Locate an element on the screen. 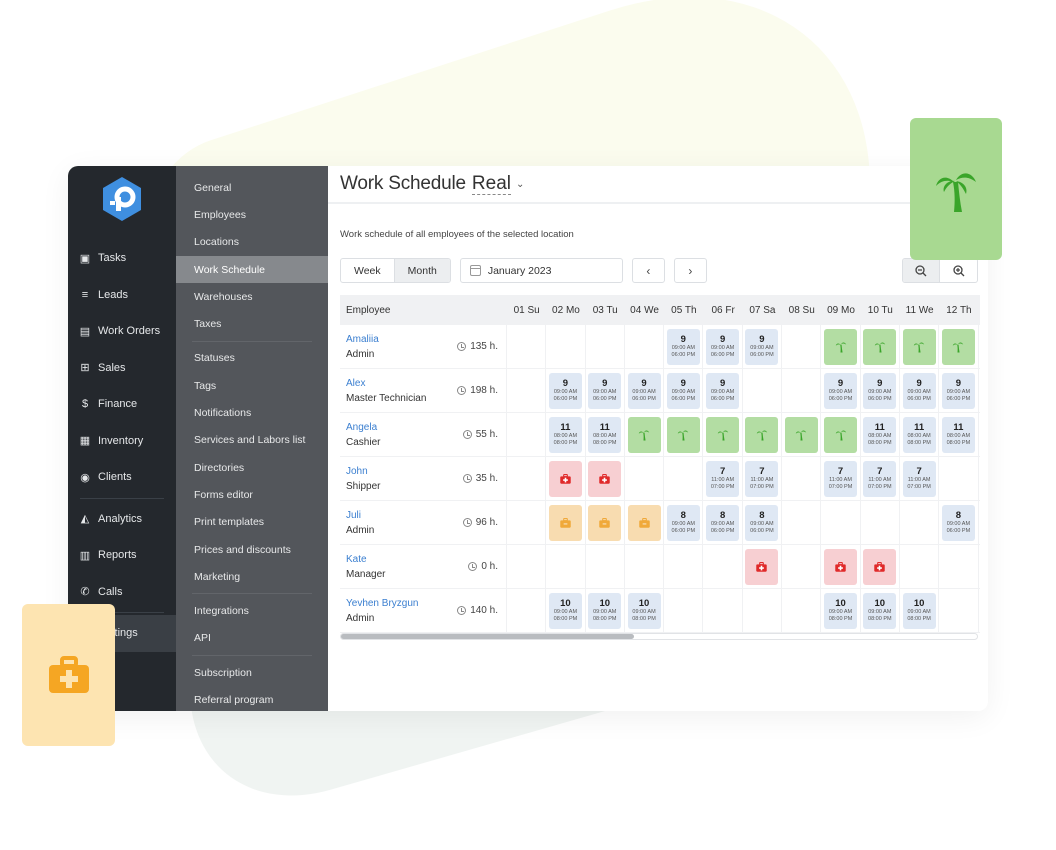 This screenshot has height=850, width=1056. subnav-item-employees: Employees is located at coordinates (220, 214).